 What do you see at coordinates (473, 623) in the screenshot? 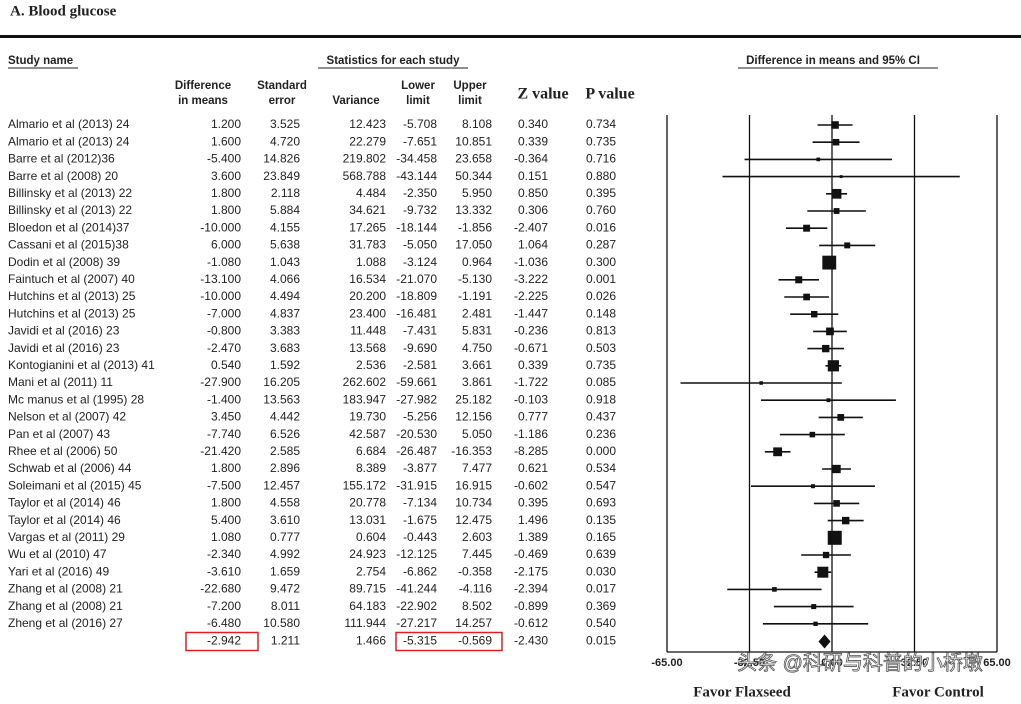
I see `cell: 14.257` at bounding box center [473, 623].